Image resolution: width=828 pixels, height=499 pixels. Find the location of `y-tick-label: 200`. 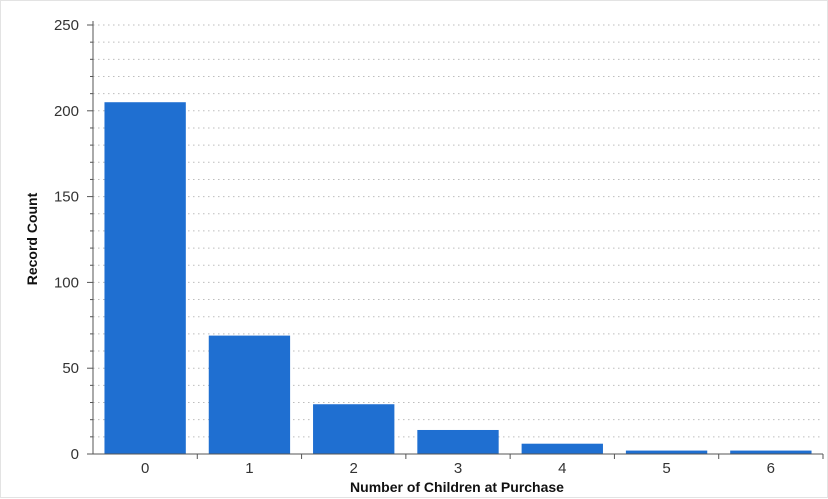

y-tick-label: 200 is located at coordinates (66, 111).